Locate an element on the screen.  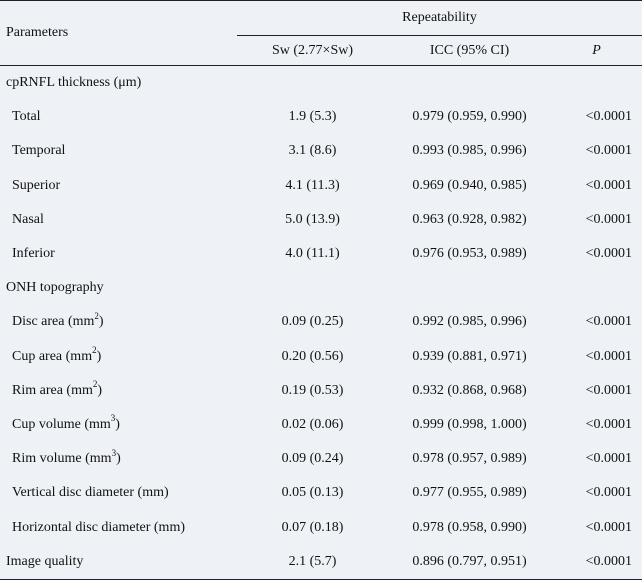
icc-cell: 0.999 (0.998, 1.000) is located at coordinates (469, 424).